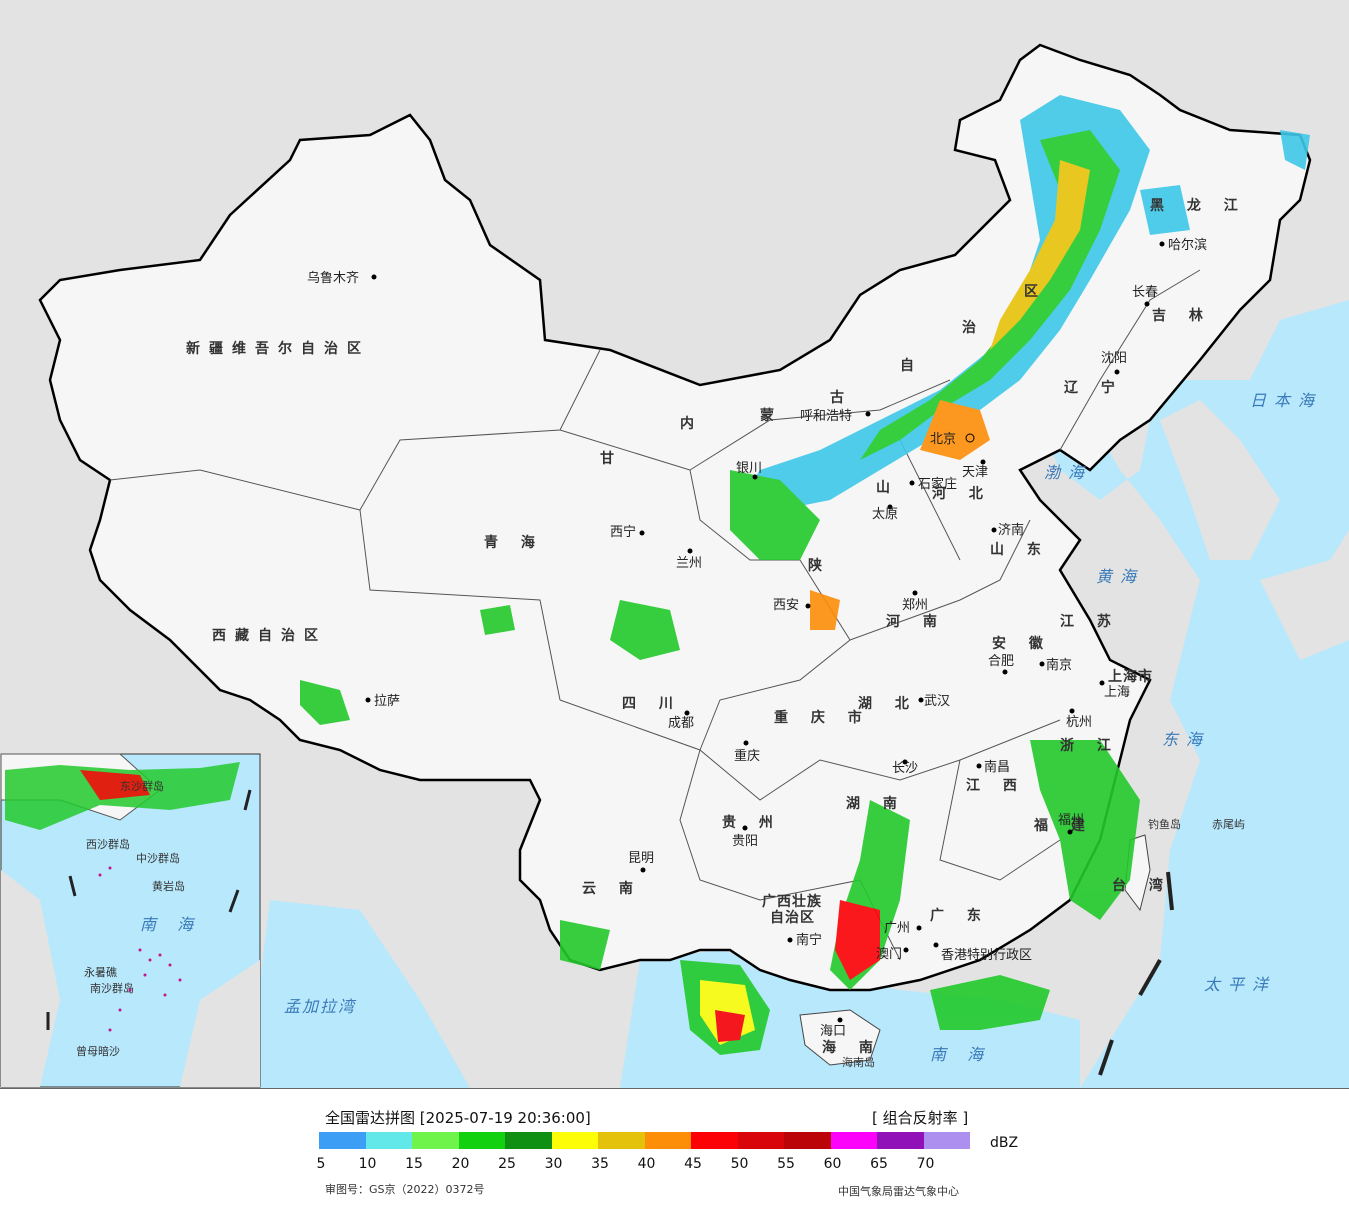 The width and height of the screenshot is (1349, 1209). I want to click on region-shandong: 山 东, so click(1020, 549).